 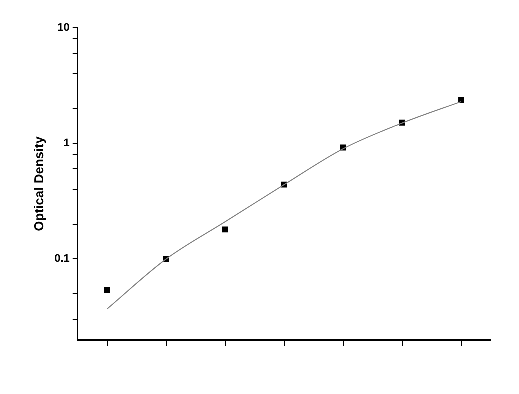 I want to click on y-axis-title: Optical Density, so click(x=38, y=184).